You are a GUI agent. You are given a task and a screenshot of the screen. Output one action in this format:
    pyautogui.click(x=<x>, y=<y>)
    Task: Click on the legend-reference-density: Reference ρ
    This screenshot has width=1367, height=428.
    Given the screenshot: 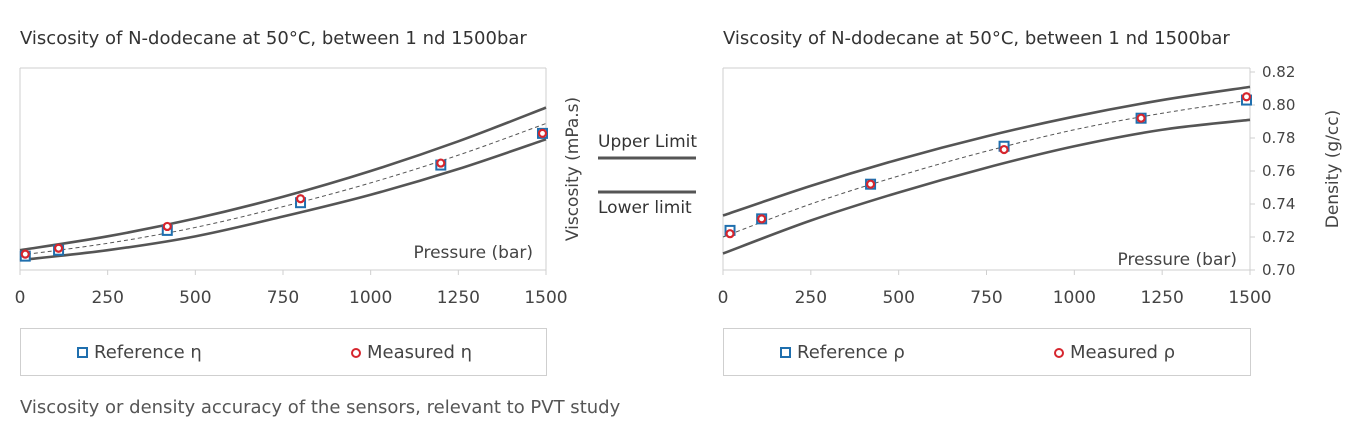 What is the action you would take?
    pyautogui.click(x=842, y=352)
    